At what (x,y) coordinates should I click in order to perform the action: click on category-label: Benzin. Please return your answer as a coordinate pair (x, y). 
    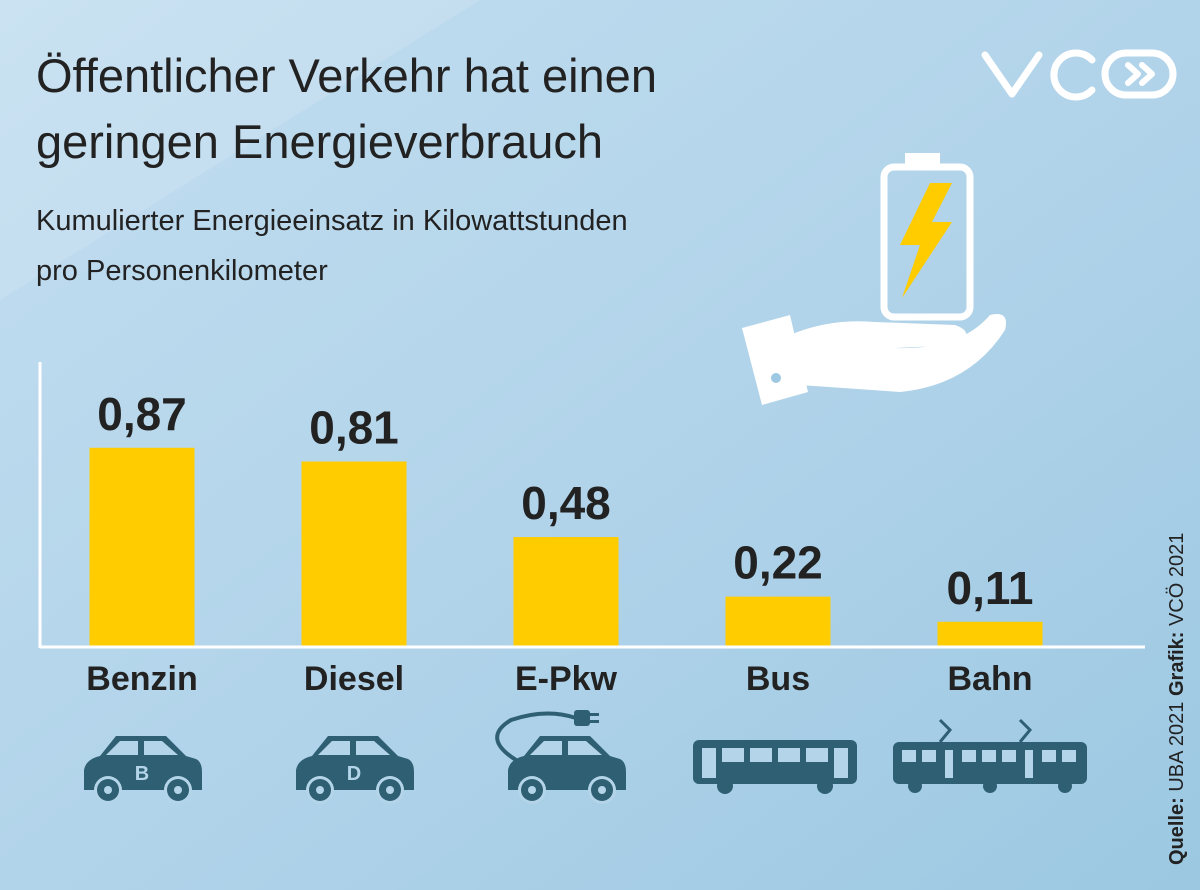
    Looking at the image, I should click on (141, 679).